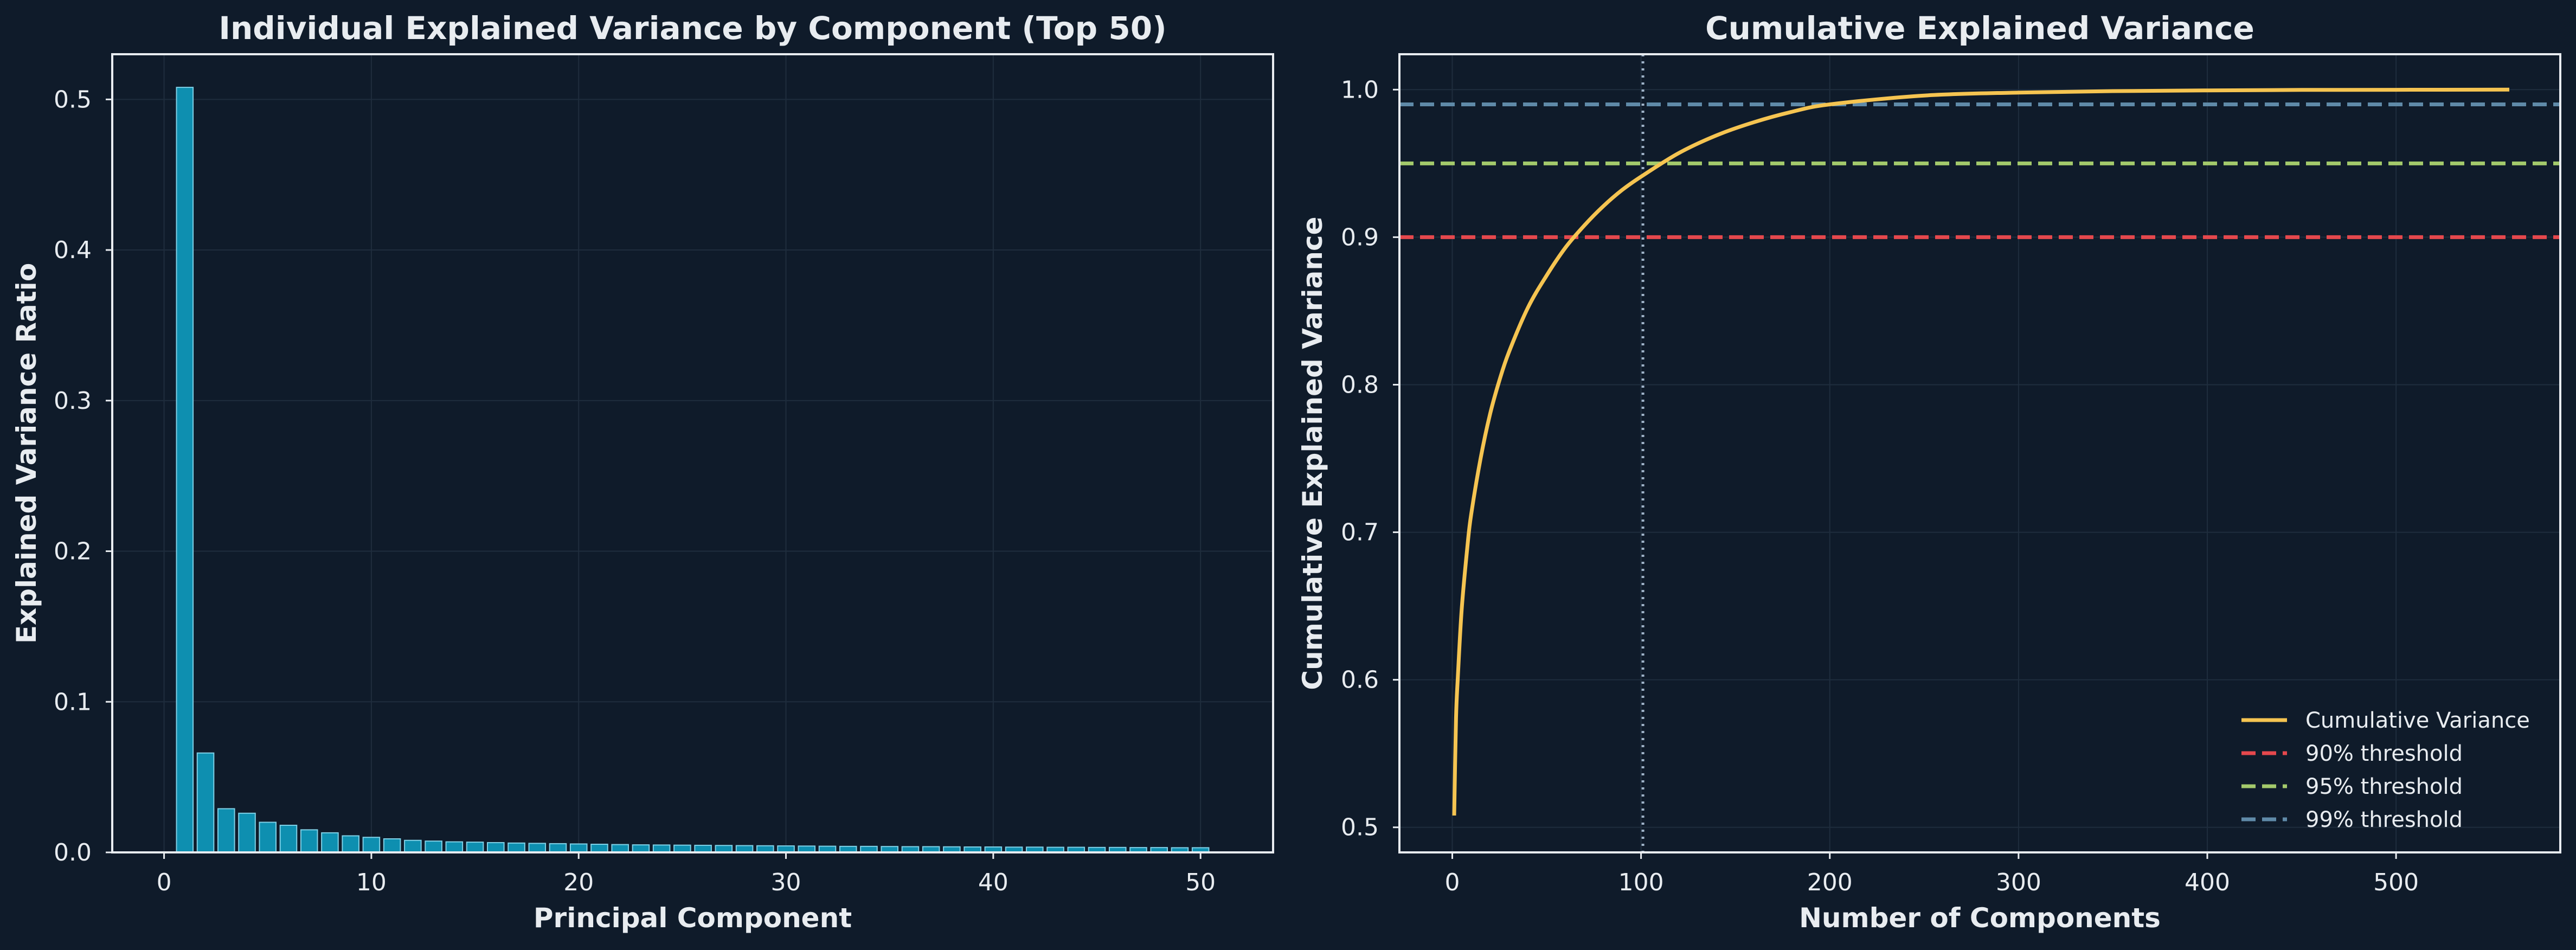  What do you see at coordinates (1360, 385) in the screenshot?
I see `y-tick-label: 0.8` at bounding box center [1360, 385].